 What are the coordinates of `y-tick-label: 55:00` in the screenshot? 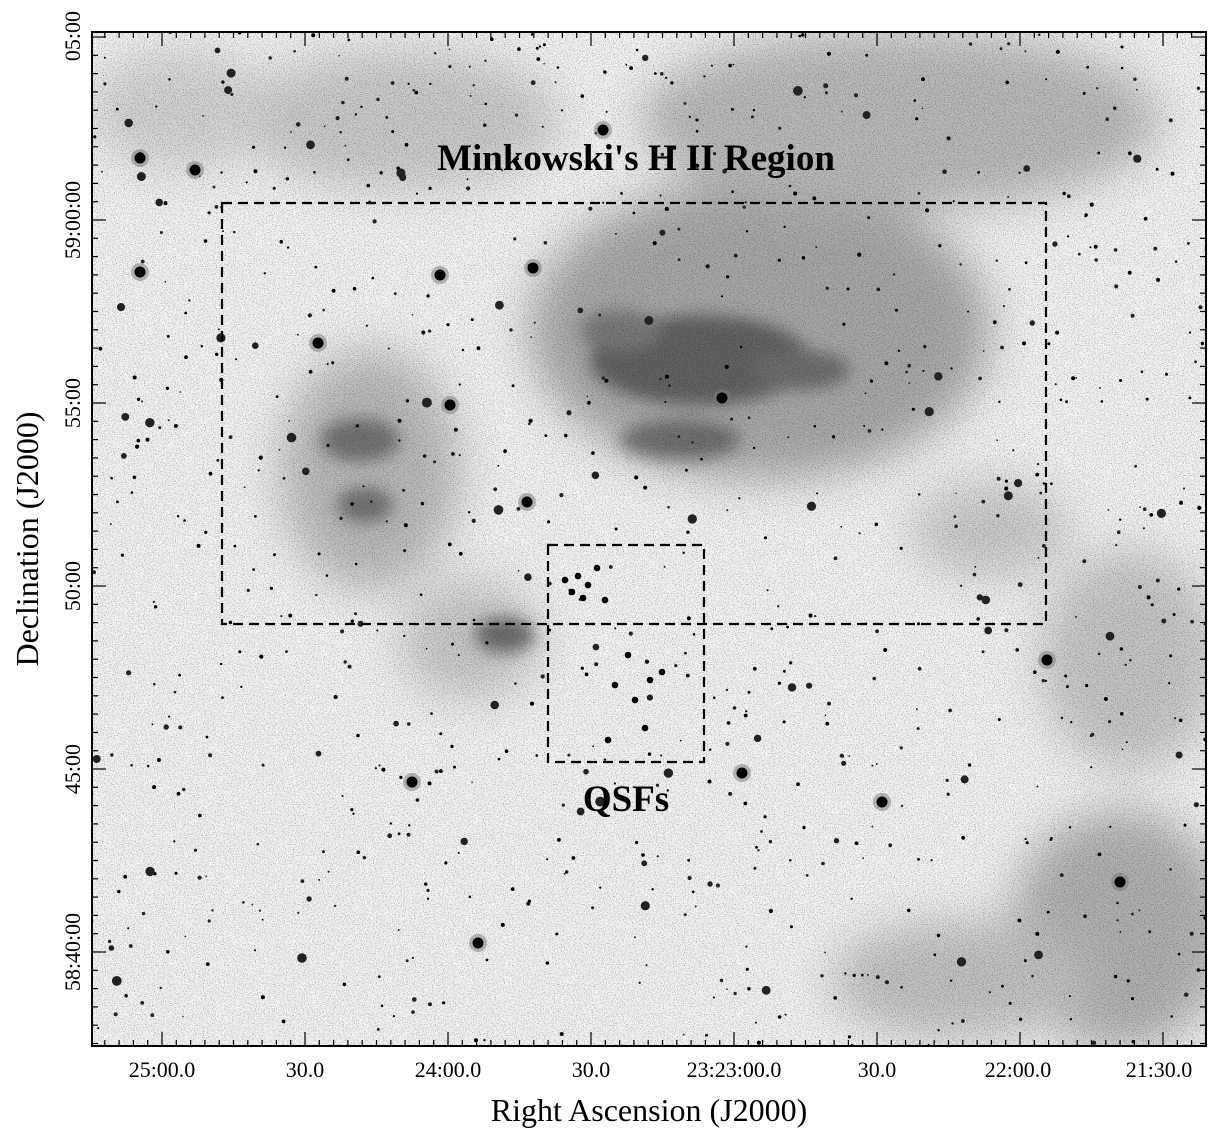 It's located at (72, 403).